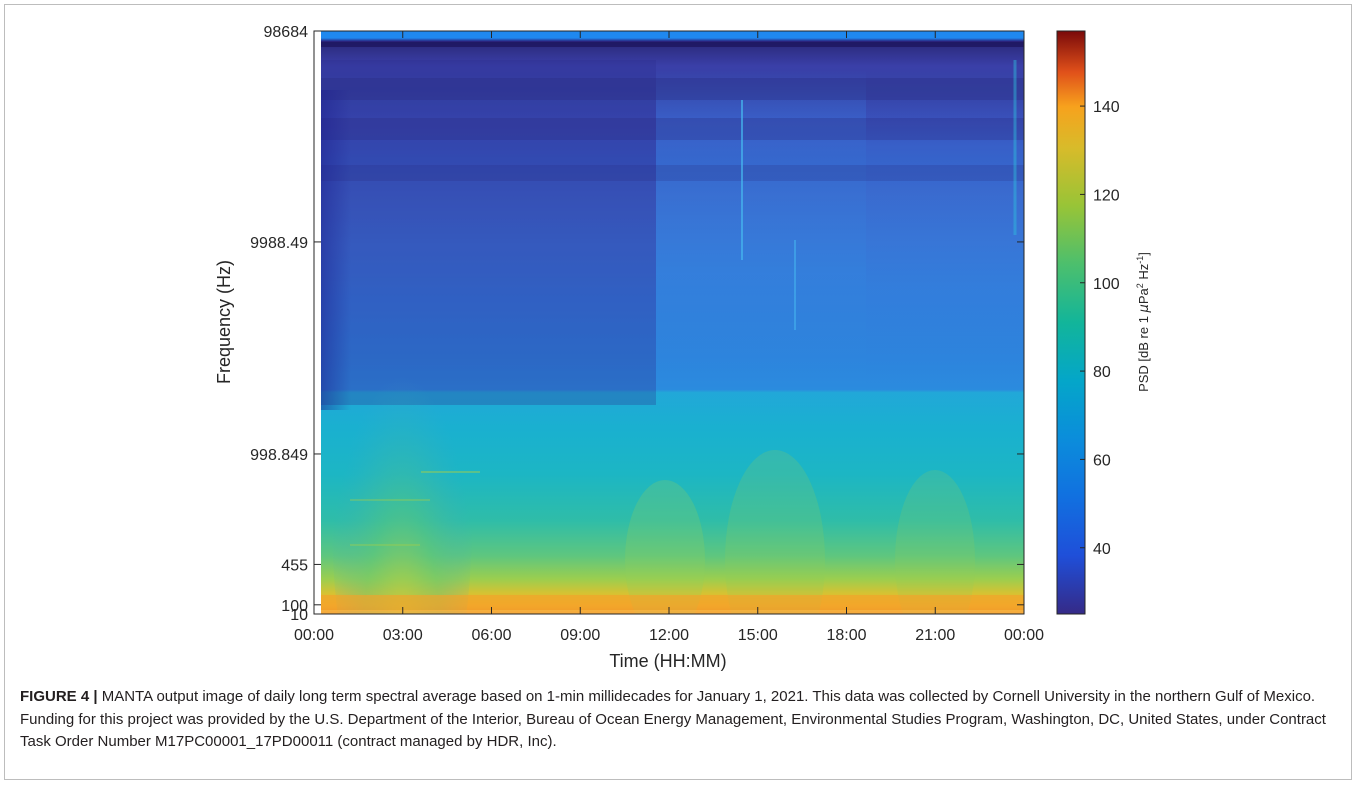  I want to click on colorbar-tick-label: 60, so click(1102, 460).